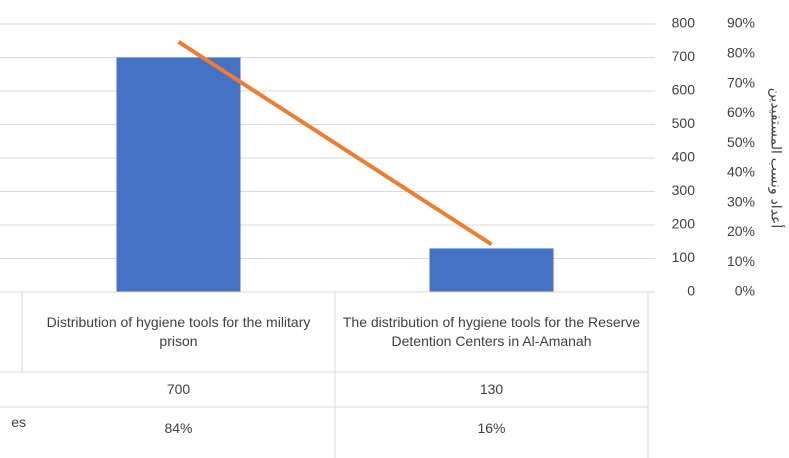 The height and width of the screenshot is (458, 789). What do you see at coordinates (741, 172) in the screenshot?
I see `y2-tick-label: 40%` at bounding box center [741, 172].